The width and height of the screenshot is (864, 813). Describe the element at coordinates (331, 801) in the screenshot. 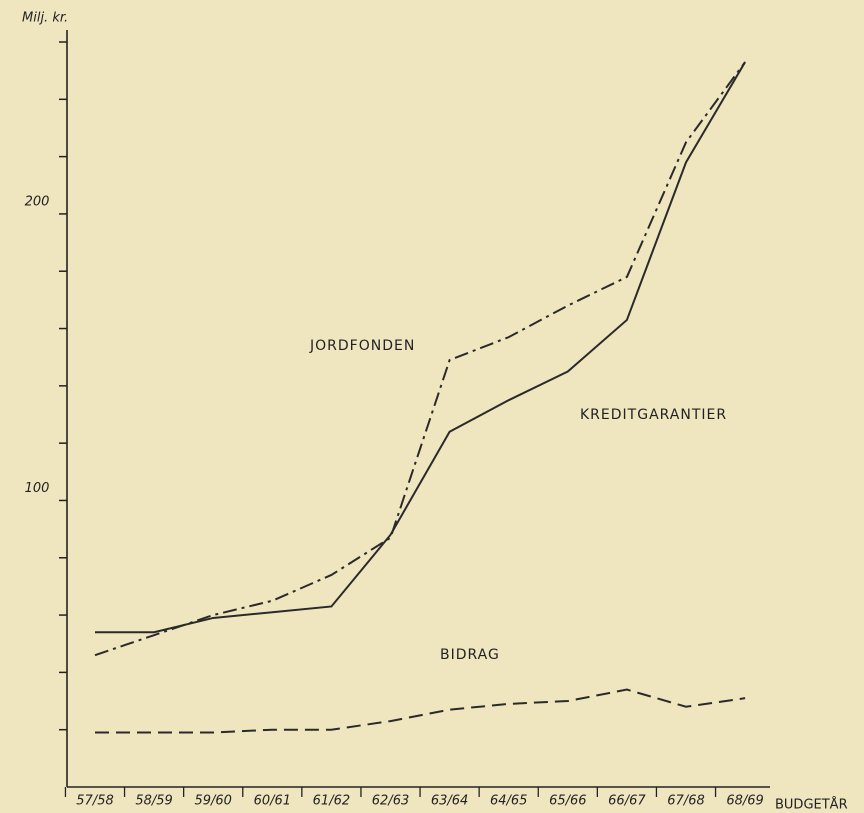

I see `x-tick-label: 61/62` at that location.